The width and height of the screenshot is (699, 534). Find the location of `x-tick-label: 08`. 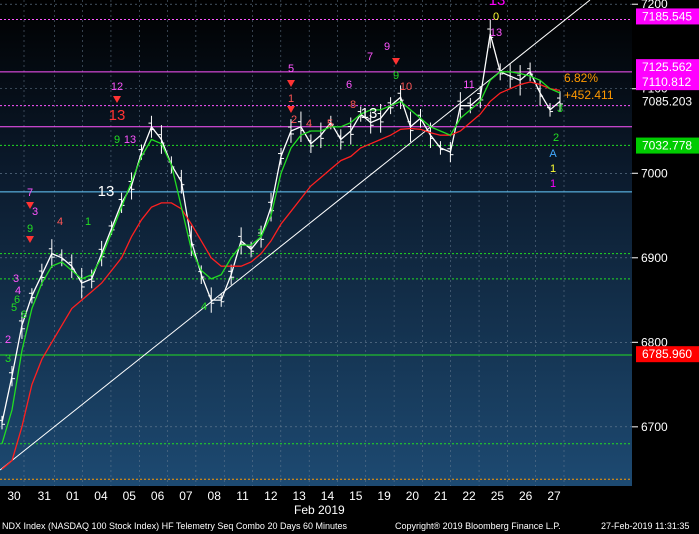

x-tick-label: 08 is located at coordinates (215, 496).